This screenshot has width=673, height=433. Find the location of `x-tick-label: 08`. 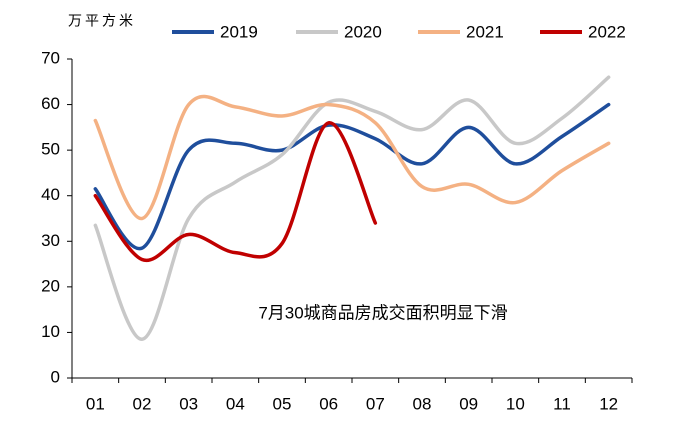

x-tick-label: 08 is located at coordinates (422, 403).